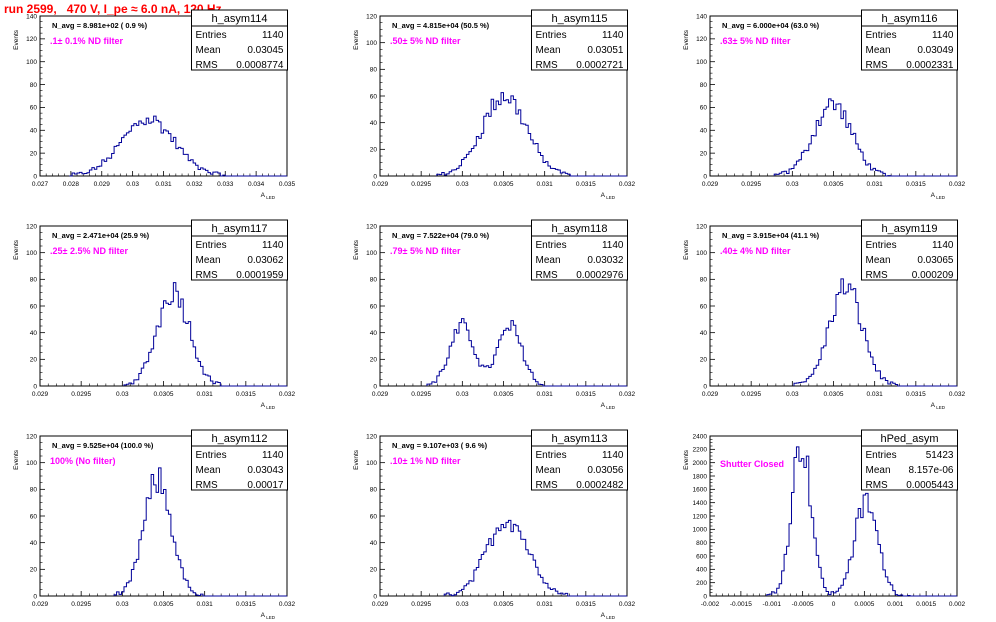 This screenshot has height=622, width=996. Describe the element at coordinates (579, 439) in the screenshot. I see `histogram-name: h_asym113` at that location.